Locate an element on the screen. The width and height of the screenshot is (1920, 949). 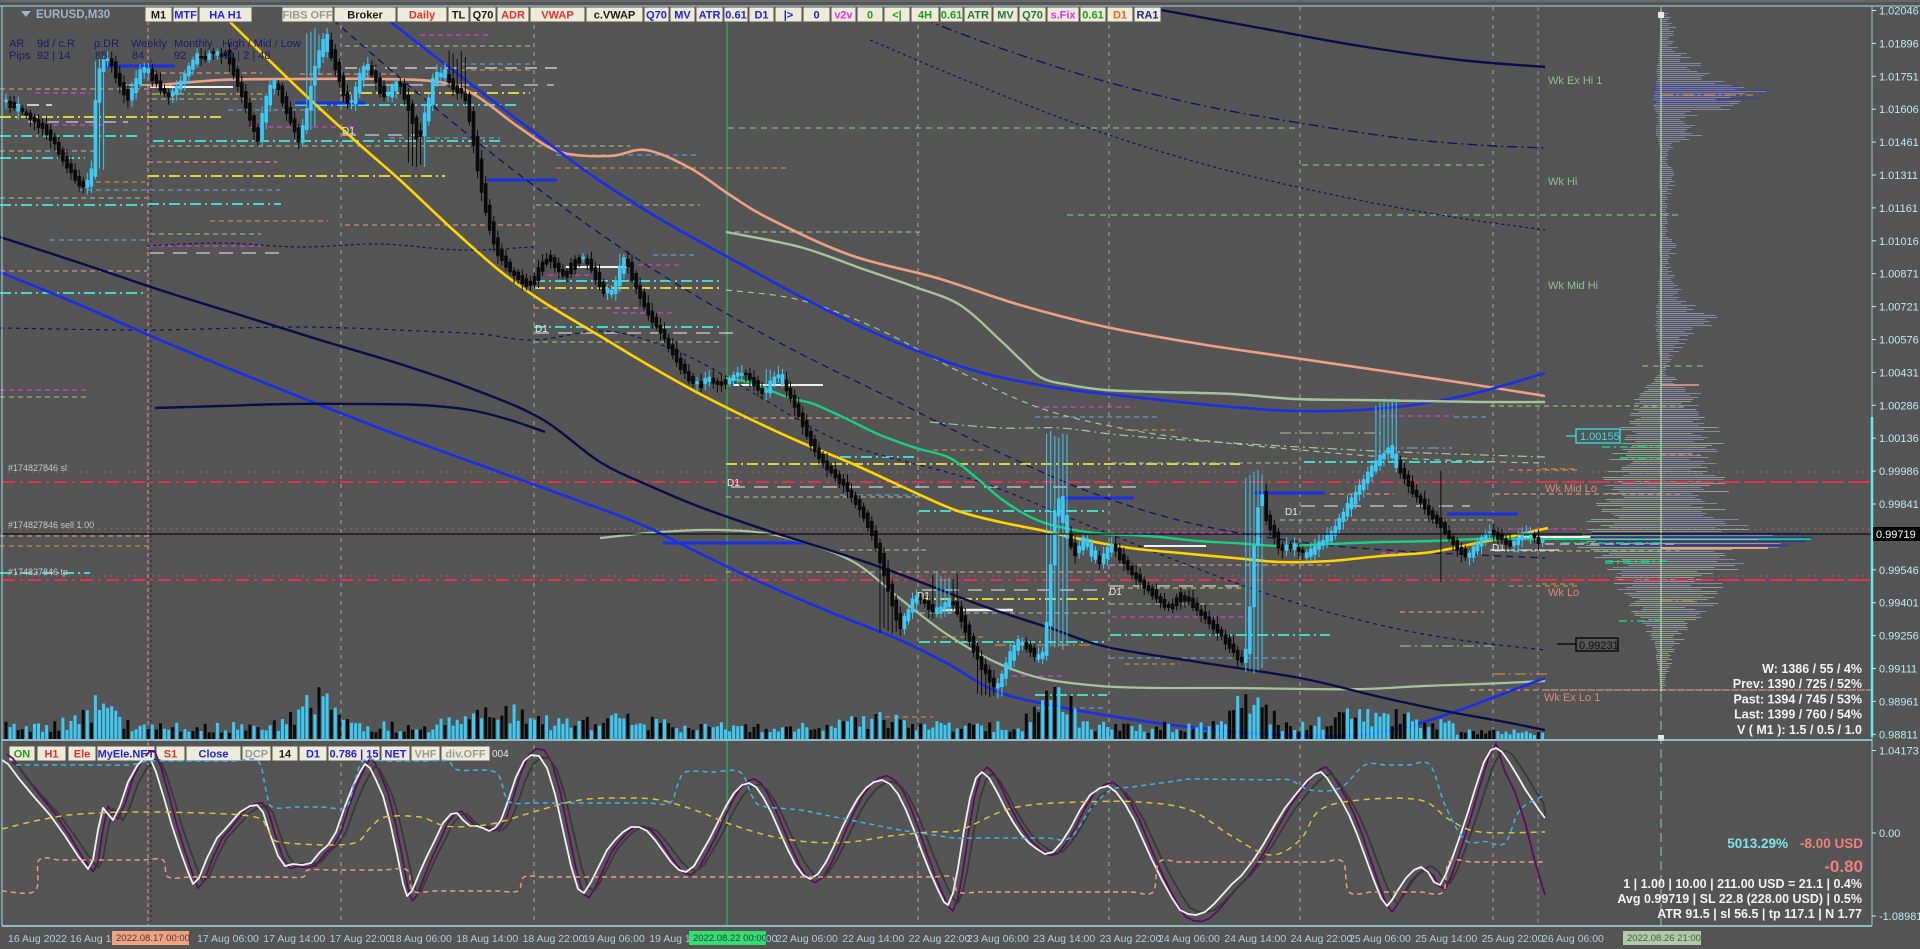
svg-text: 0.99231 is located at coordinates (1599, 646).